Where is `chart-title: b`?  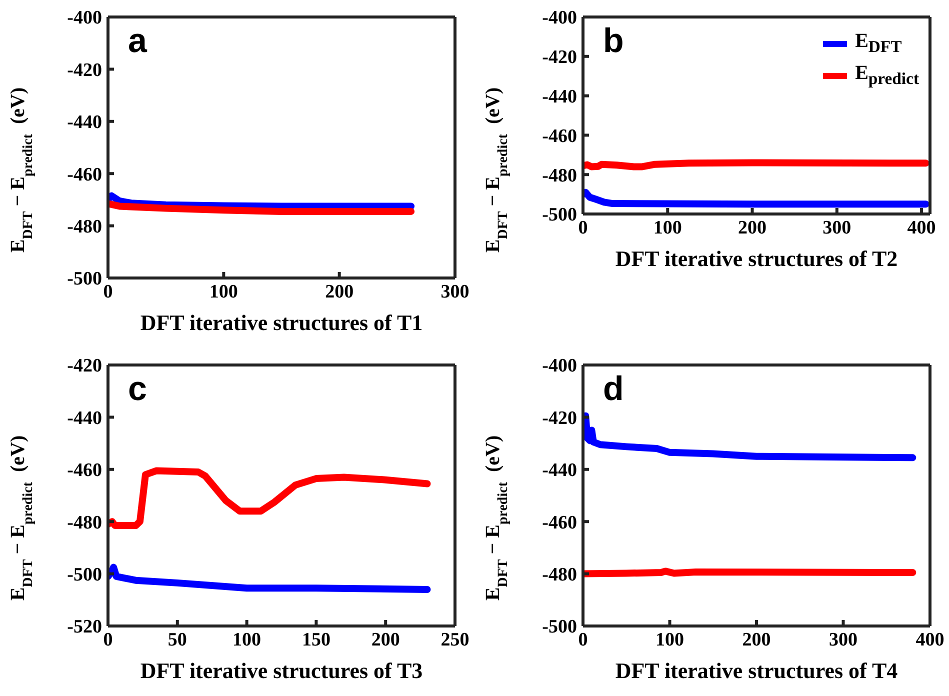 chart-title: b is located at coordinates (613, 41).